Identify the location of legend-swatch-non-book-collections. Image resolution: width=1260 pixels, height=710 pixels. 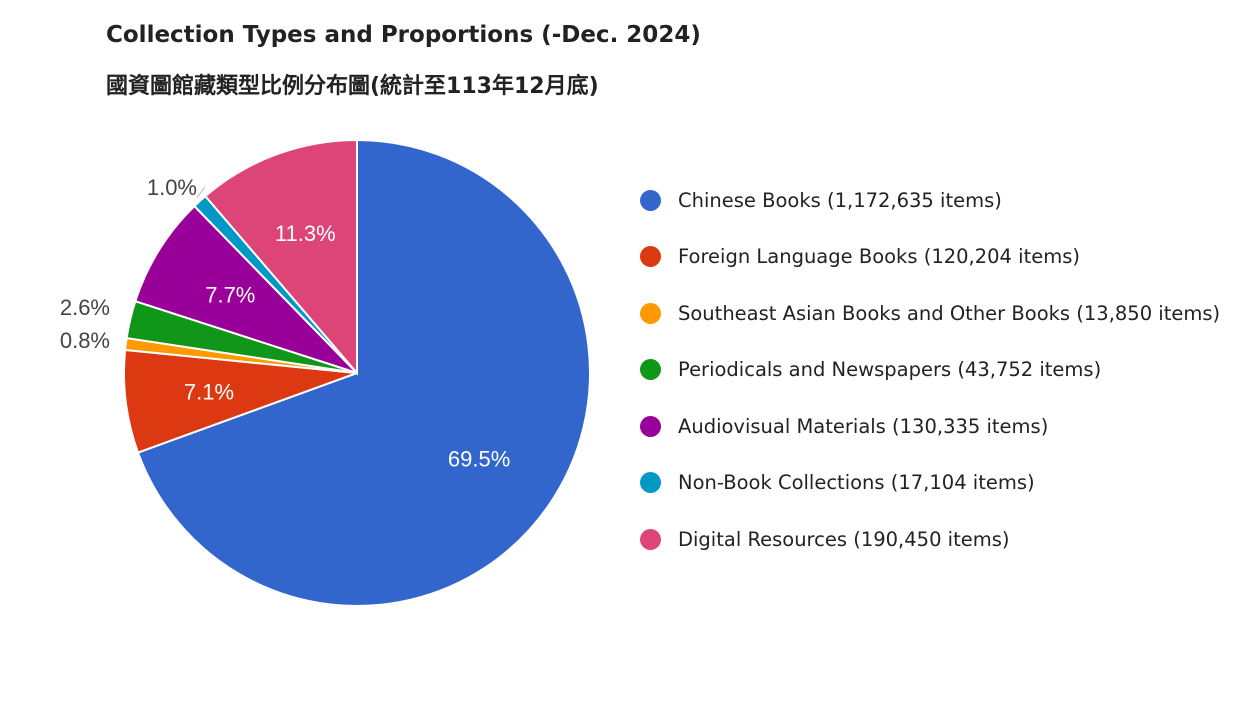
(650, 483).